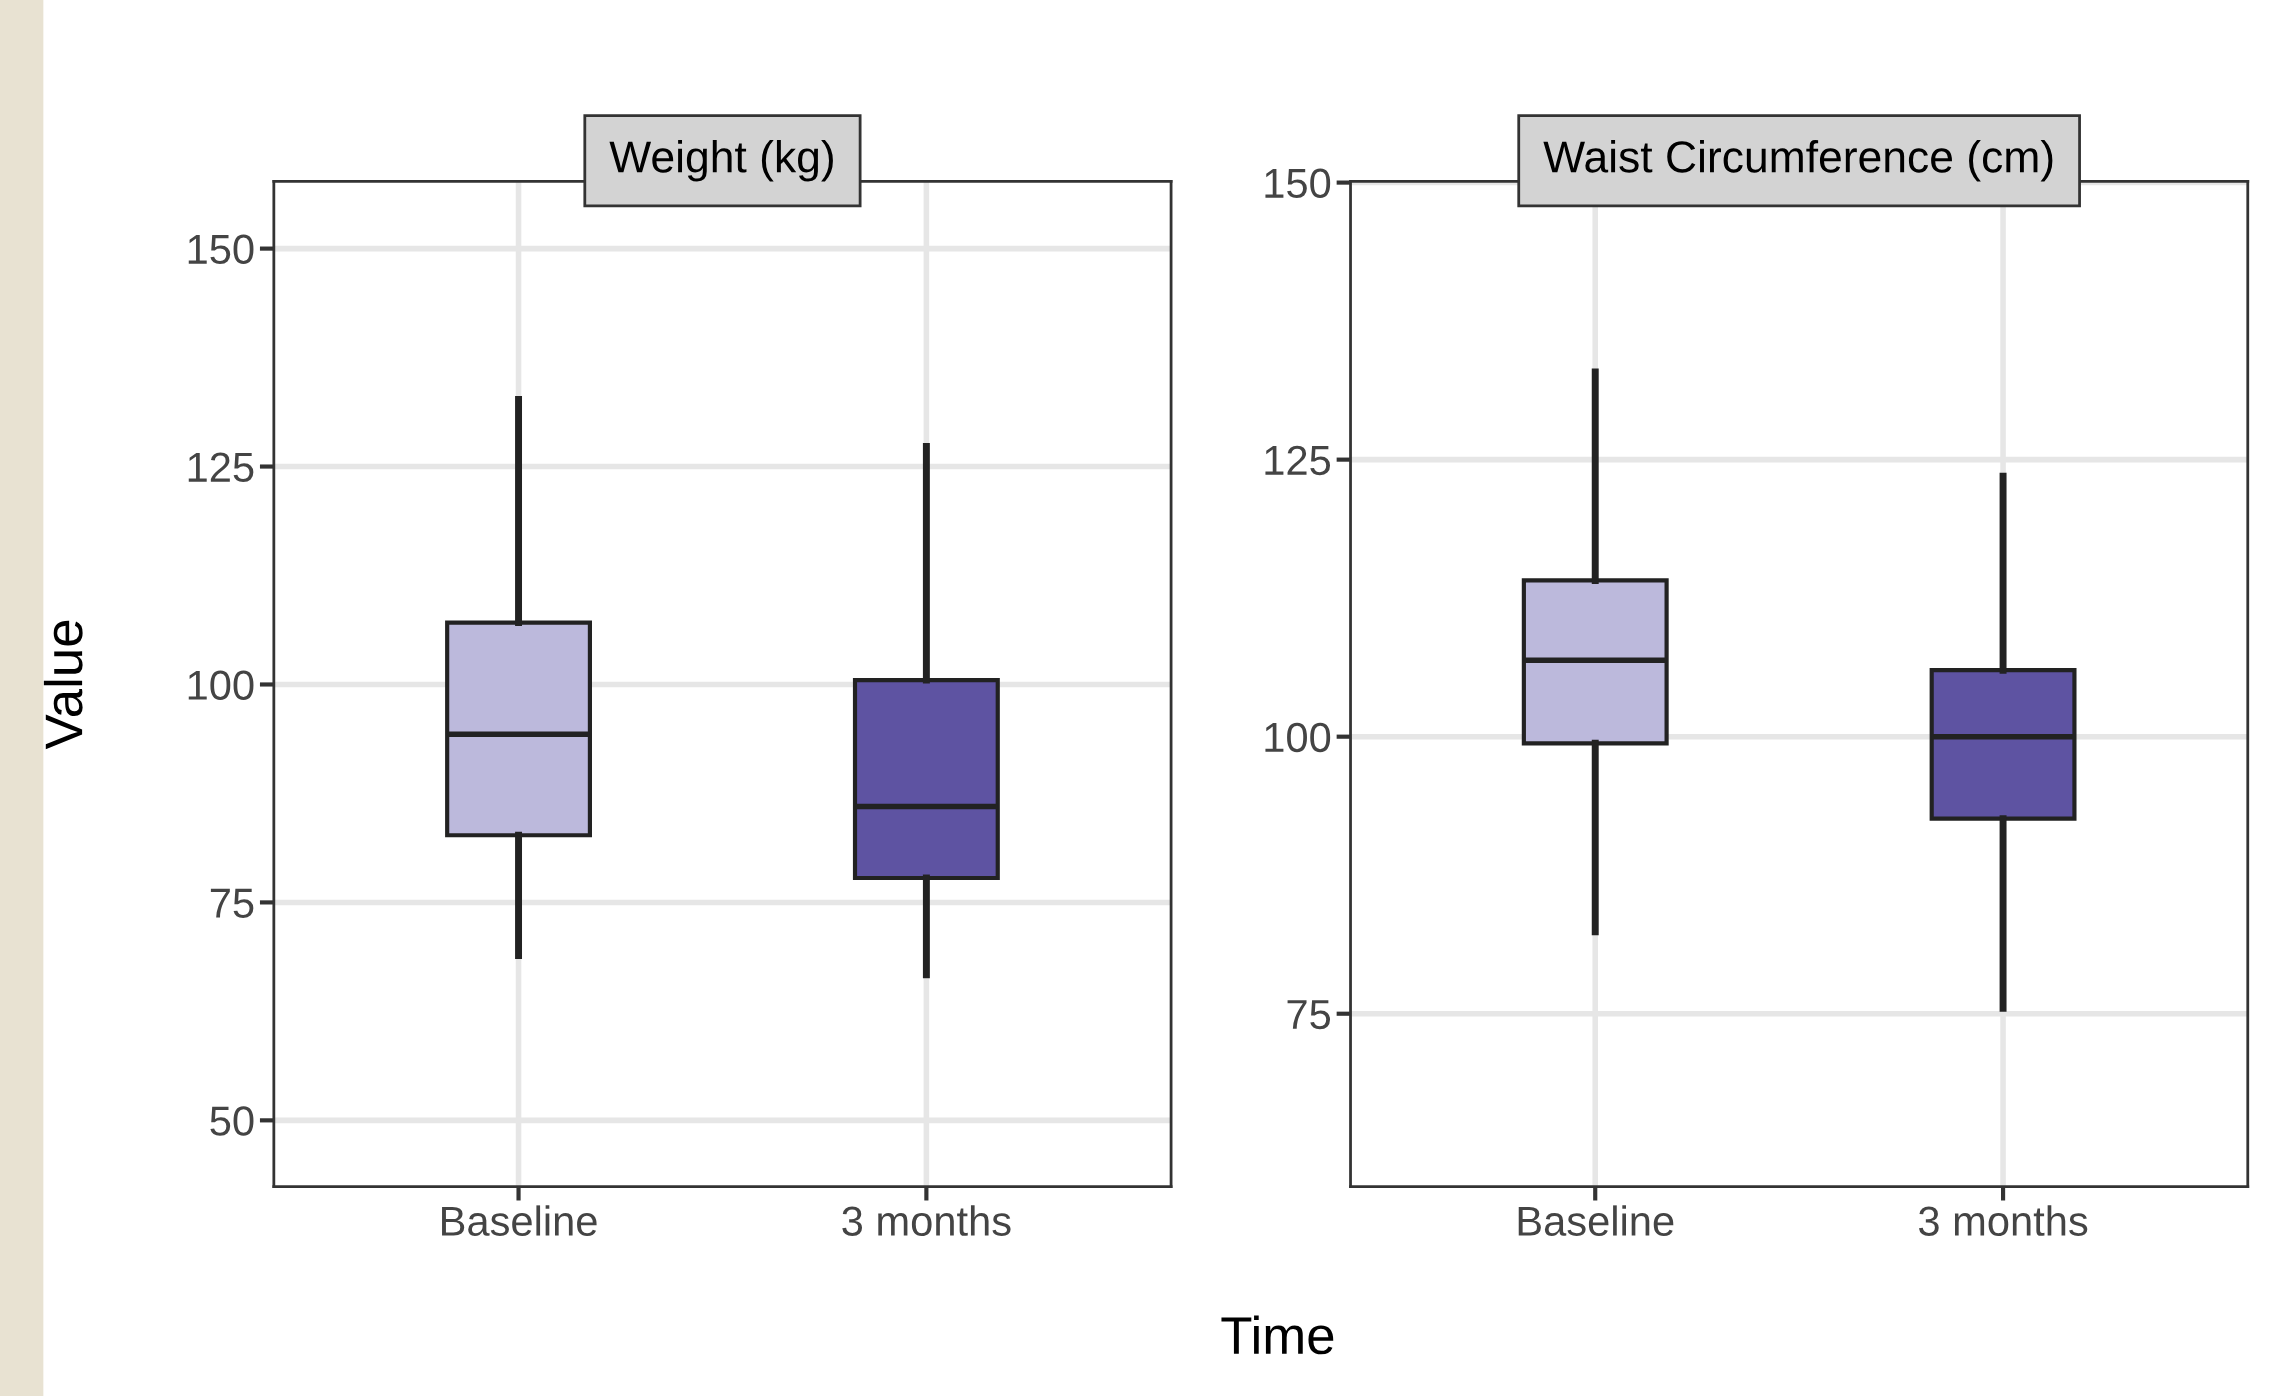 The image size is (2282, 1396). Describe the element at coordinates (1798, 161) in the screenshot. I see `chart-title: Waist Circumference (cm)` at that location.